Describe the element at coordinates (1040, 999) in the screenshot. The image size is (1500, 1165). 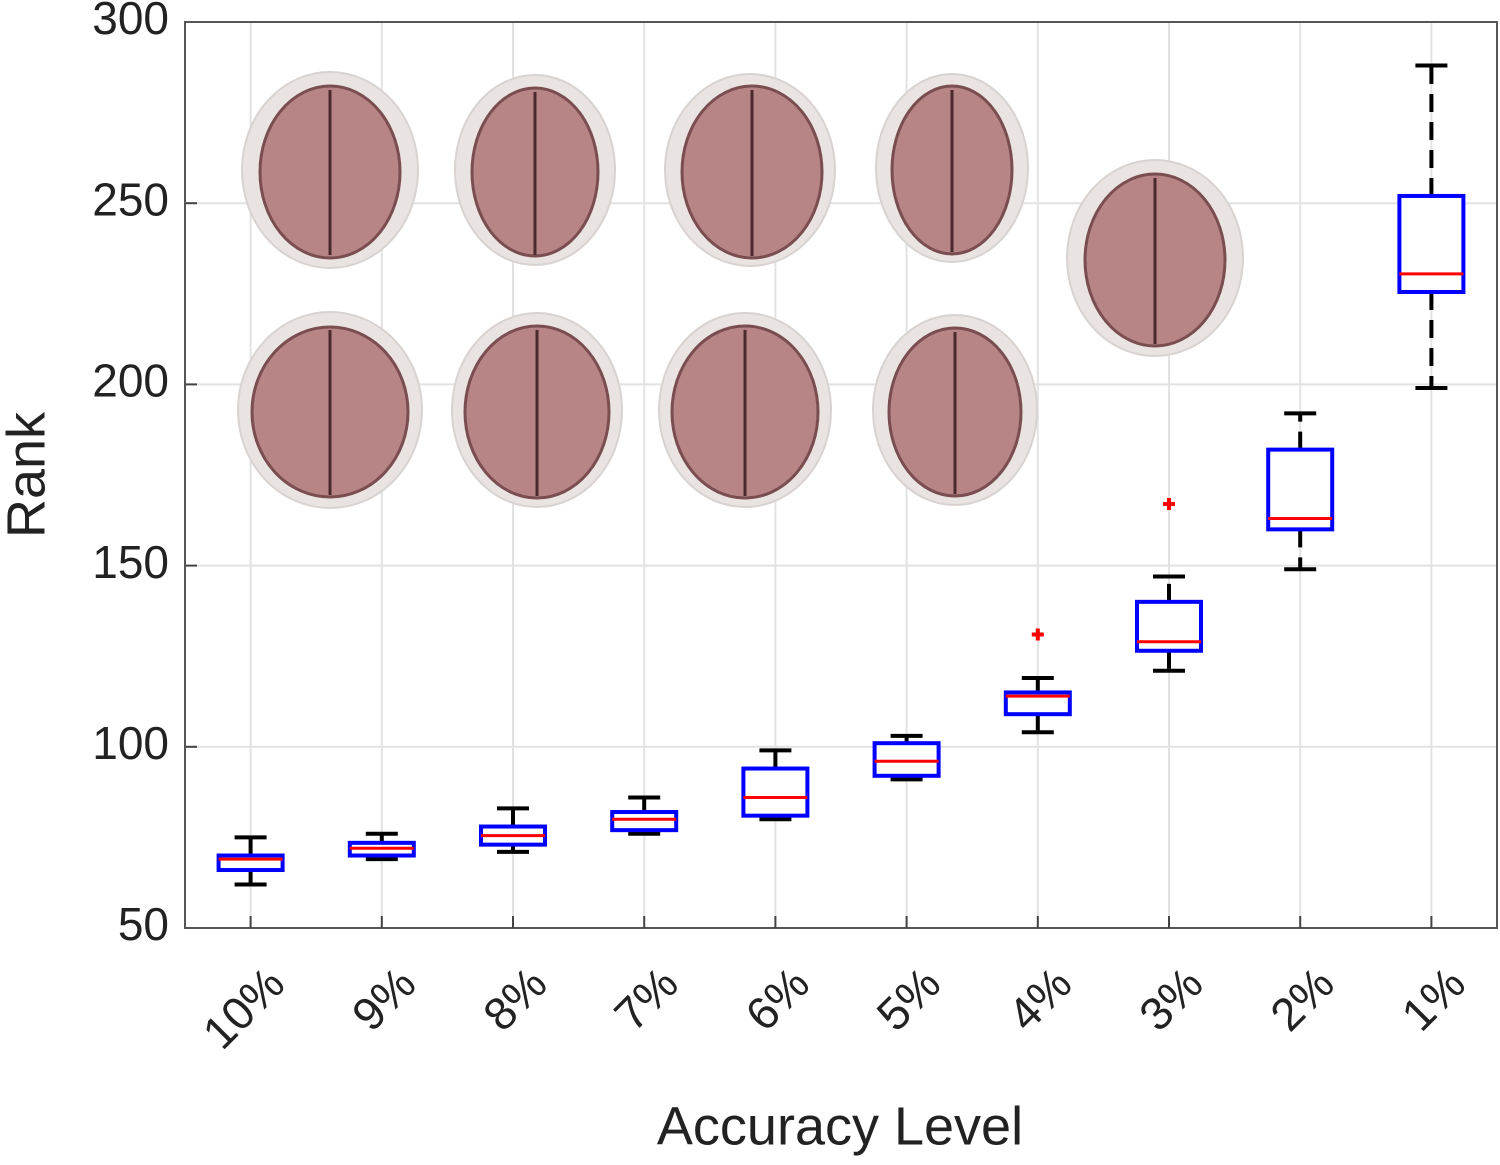
I see `x-tick-label: 4%` at that location.